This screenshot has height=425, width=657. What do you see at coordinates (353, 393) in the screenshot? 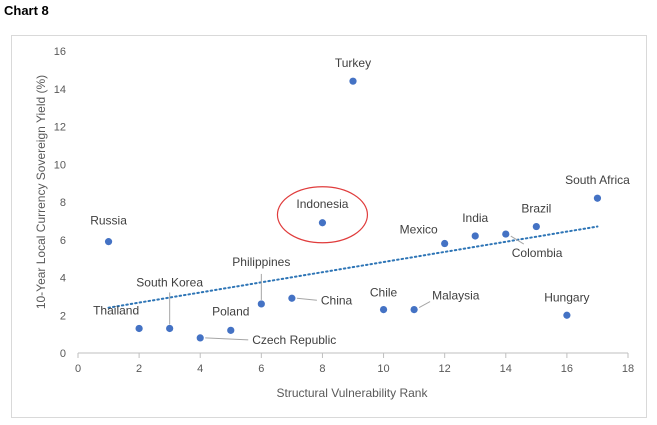
I see `x-axis-title: Structural Vulnerability Rank` at bounding box center [353, 393].